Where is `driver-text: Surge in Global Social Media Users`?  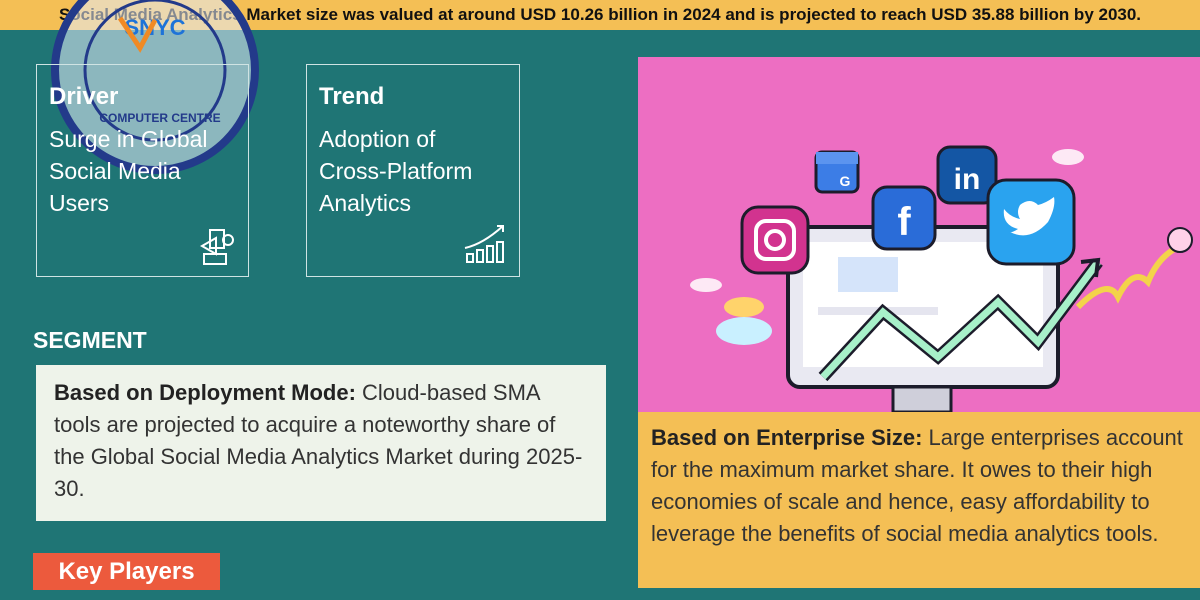
driver-text: Surge in Global Social Media Users is located at coordinates (128, 171).